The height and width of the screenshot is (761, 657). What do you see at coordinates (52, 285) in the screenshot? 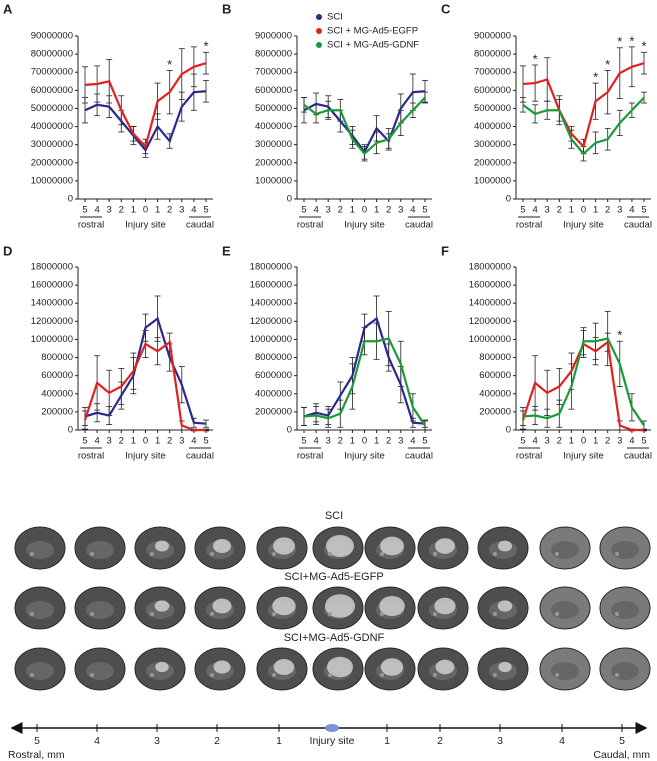
I see `y-tick-label: 16000000` at bounding box center [52, 285].